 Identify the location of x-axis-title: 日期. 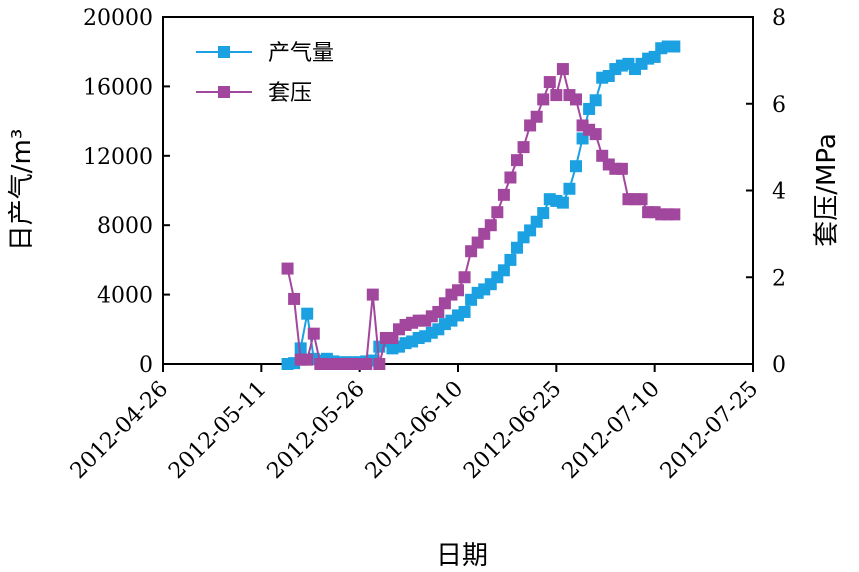
(462, 556).